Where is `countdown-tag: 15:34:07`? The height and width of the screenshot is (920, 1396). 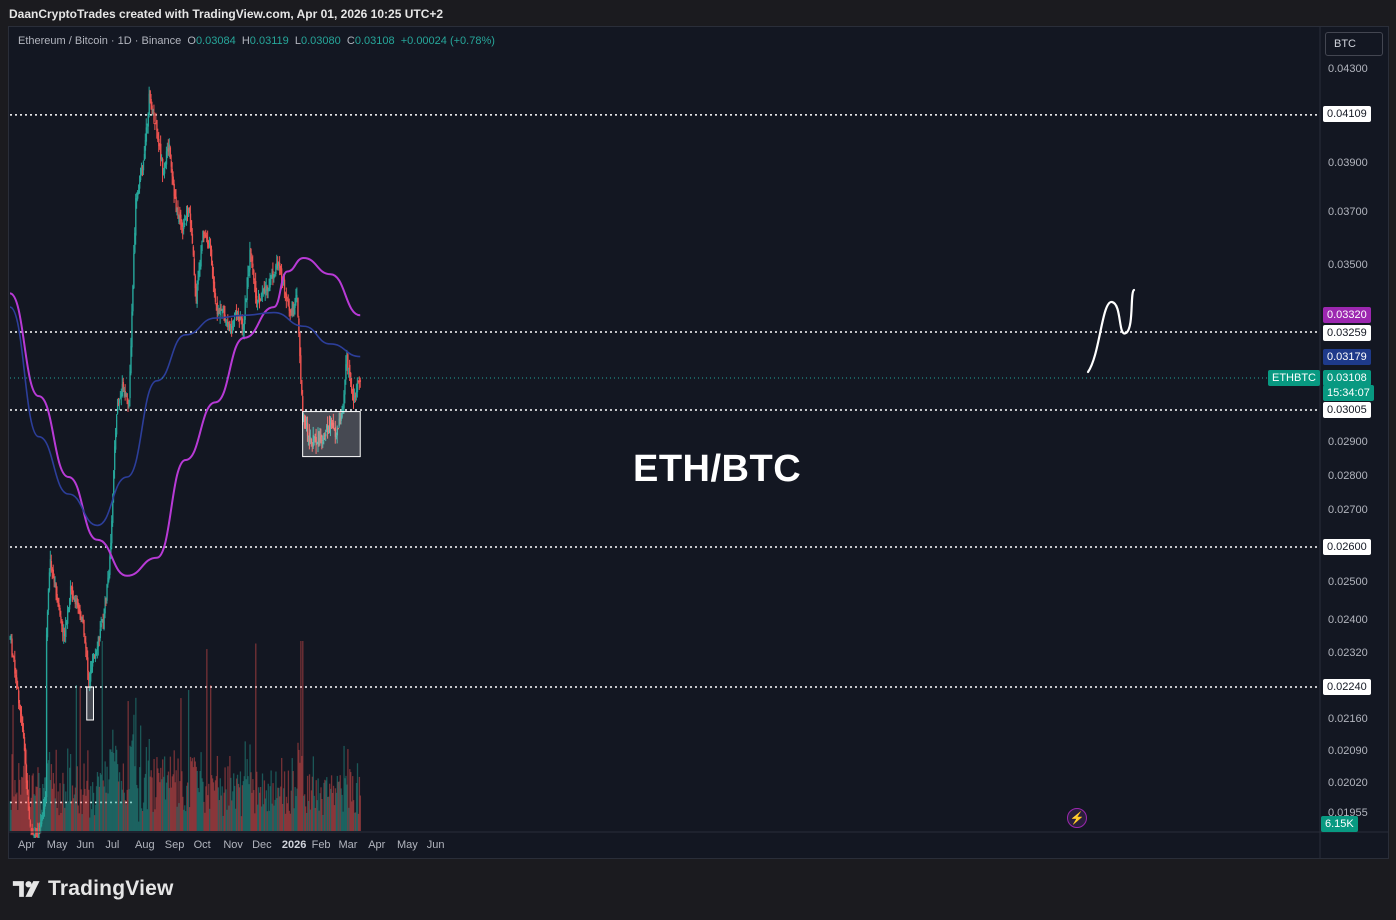 countdown-tag: 15:34:07 is located at coordinates (1348, 393).